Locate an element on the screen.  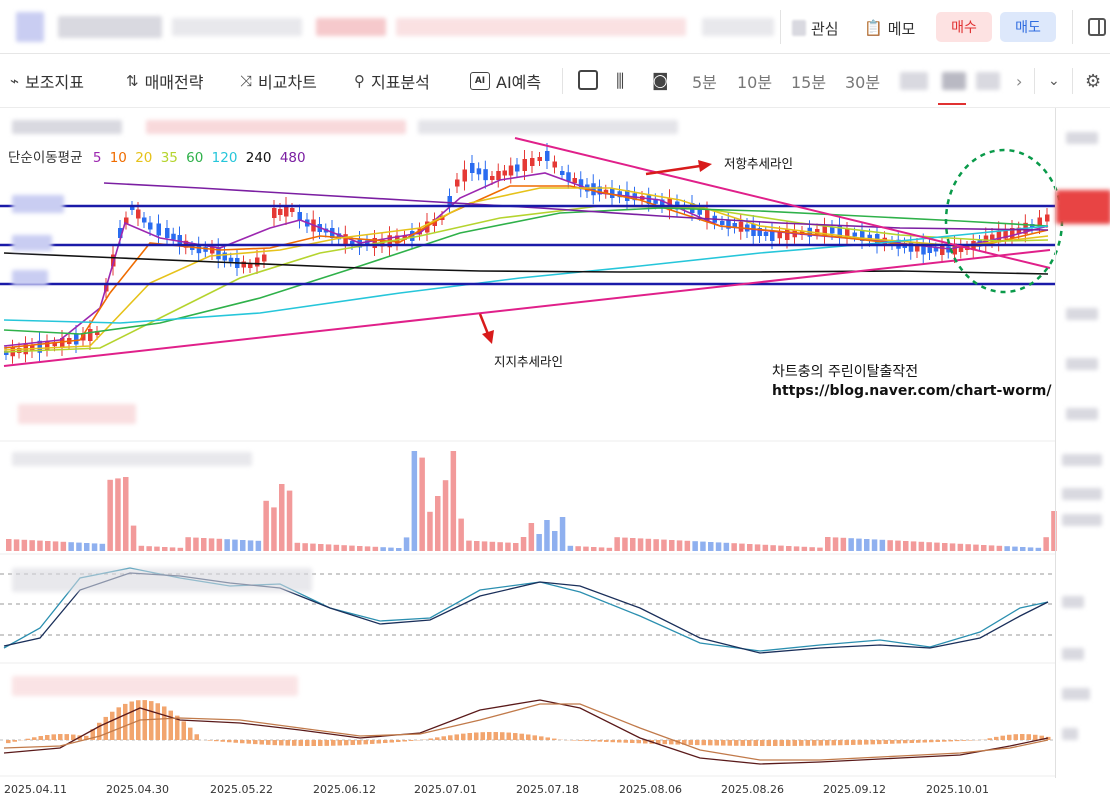
gear-icon: ⚙ is located at coordinates (1093, 81).